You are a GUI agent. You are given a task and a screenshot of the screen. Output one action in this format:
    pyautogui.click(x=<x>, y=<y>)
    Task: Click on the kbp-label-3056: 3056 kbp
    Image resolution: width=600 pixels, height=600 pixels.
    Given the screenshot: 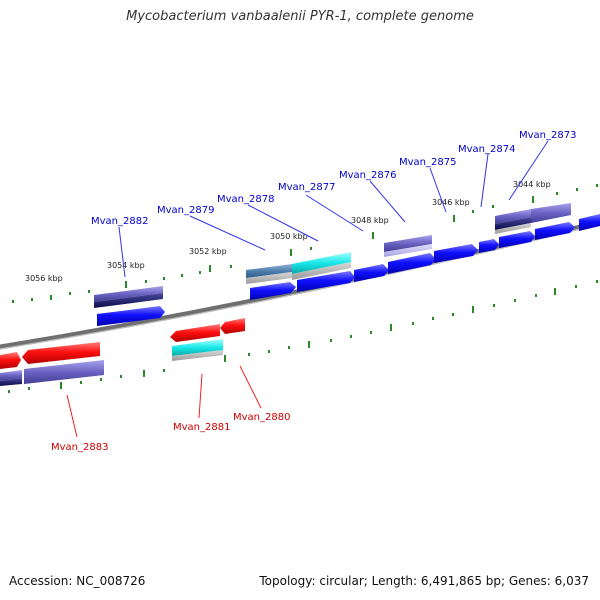 What is the action you would take?
    pyautogui.click(x=44, y=278)
    